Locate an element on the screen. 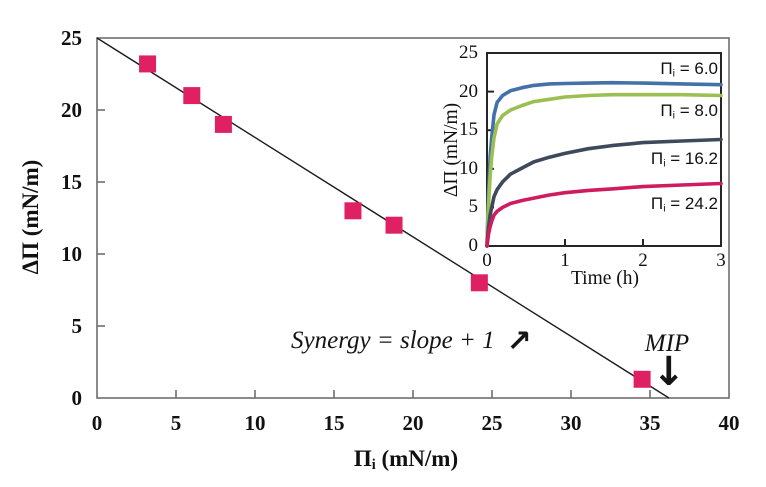 The width and height of the screenshot is (766, 487). main-y-axis-title: ΔΠ (mN/m) is located at coordinates (30, 217).